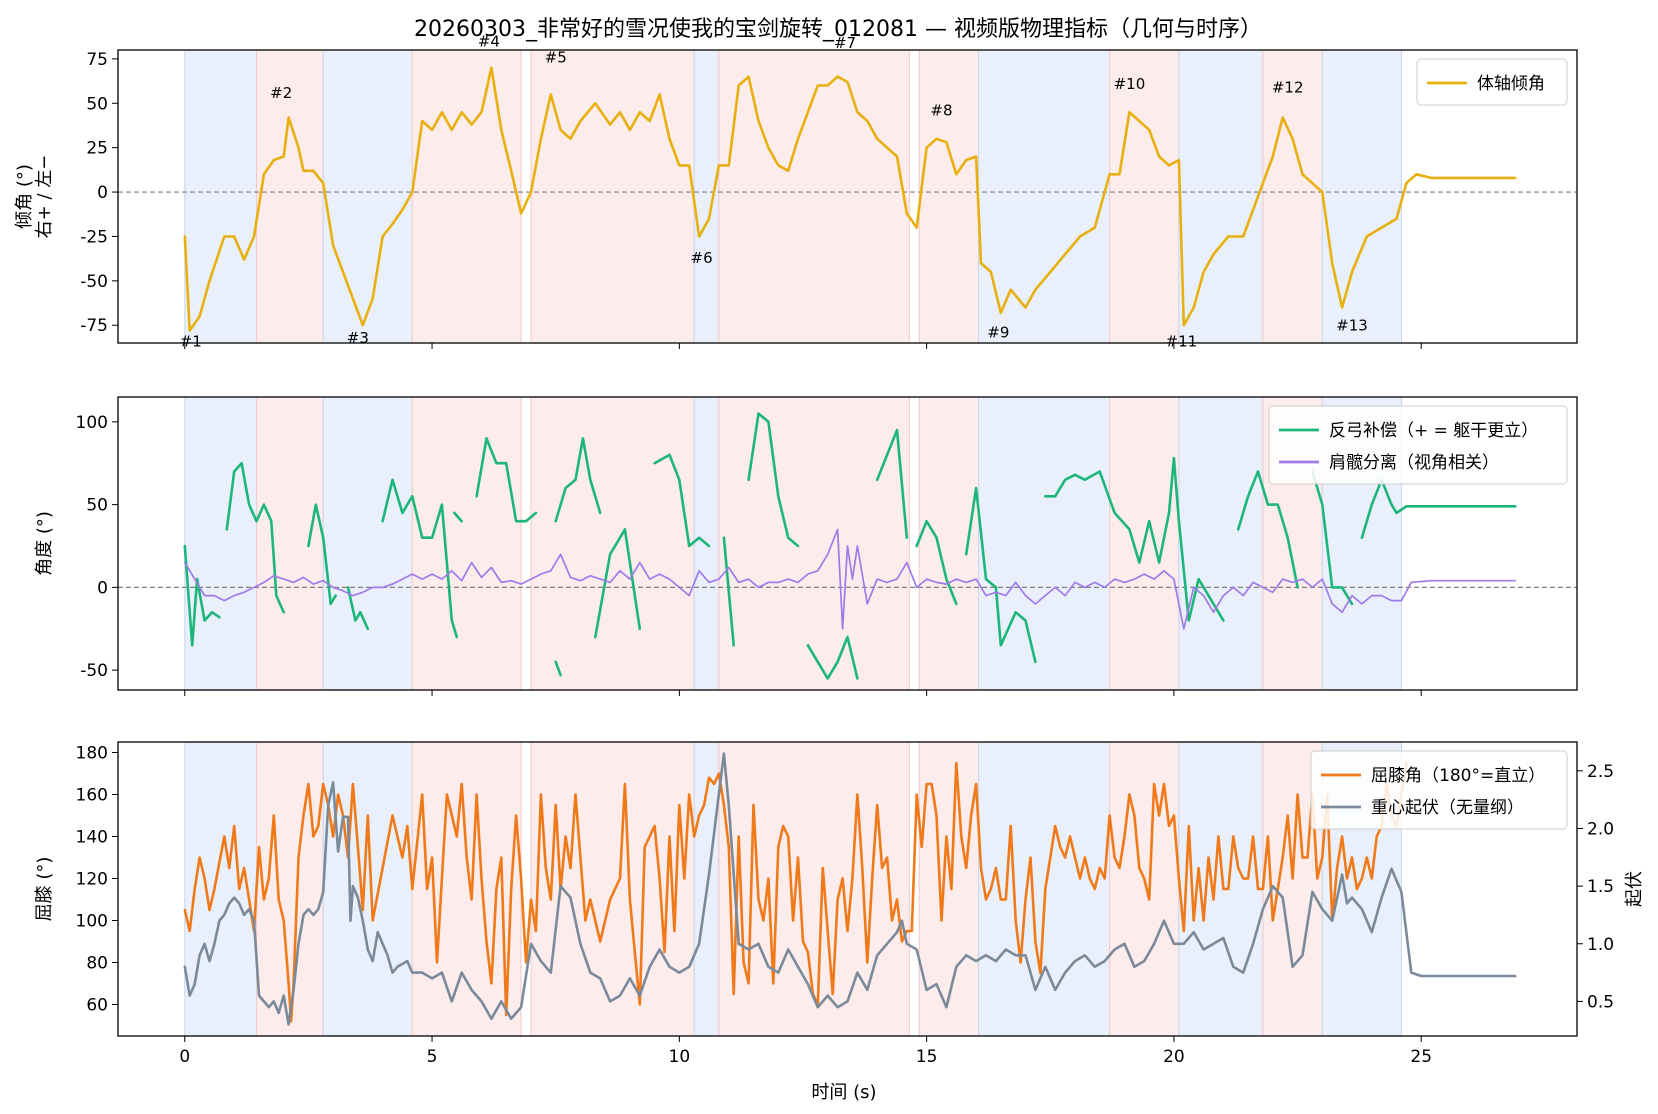  I want to click on x-tick-label: 15, so click(927, 1057).